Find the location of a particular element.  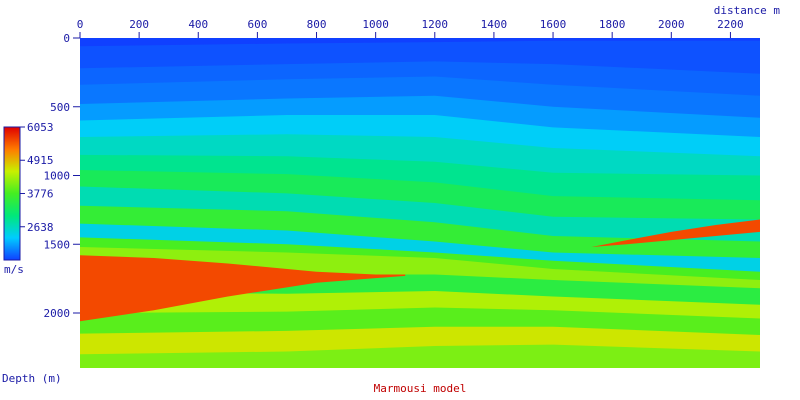

colorbar-tick-label: 3776 is located at coordinates (40, 194).